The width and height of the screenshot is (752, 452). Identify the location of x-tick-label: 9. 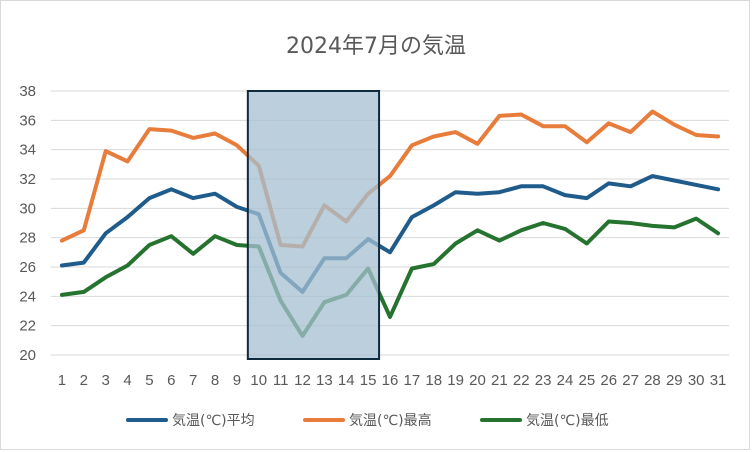
(237, 380).